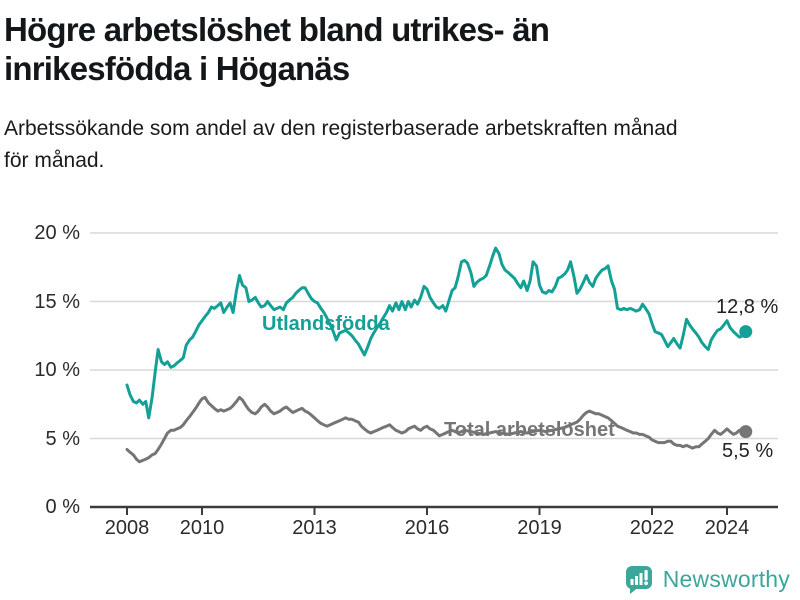 The image size is (800, 600). What do you see at coordinates (326, 324) in the screenshot?
I see `series-label-utlandsfodda: Utlandsfödda` at bounding box center [326, 324].